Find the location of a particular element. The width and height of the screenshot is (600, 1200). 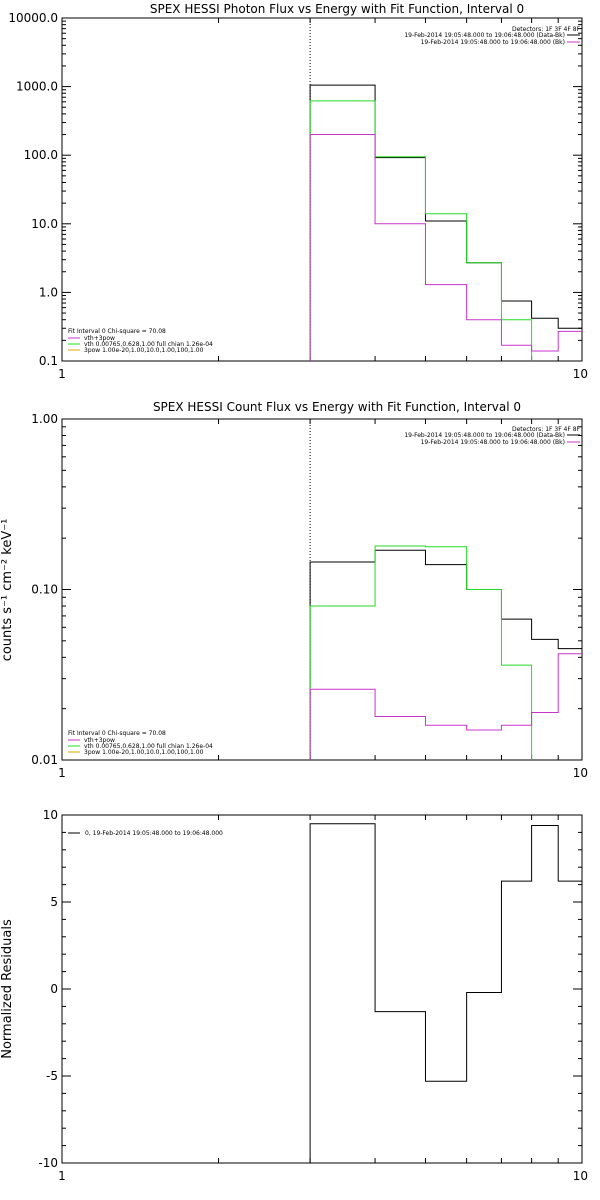

y-tick-label: 10000.0 is located at coordinates (33, 18).